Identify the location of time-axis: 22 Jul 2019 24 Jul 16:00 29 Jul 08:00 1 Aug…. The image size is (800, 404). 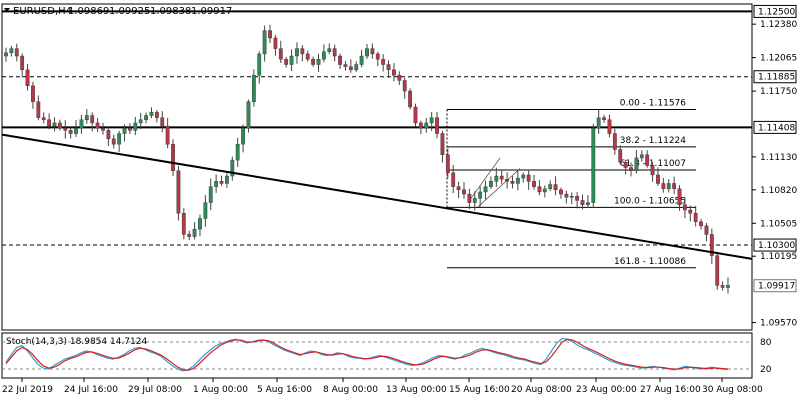
(382, 386).